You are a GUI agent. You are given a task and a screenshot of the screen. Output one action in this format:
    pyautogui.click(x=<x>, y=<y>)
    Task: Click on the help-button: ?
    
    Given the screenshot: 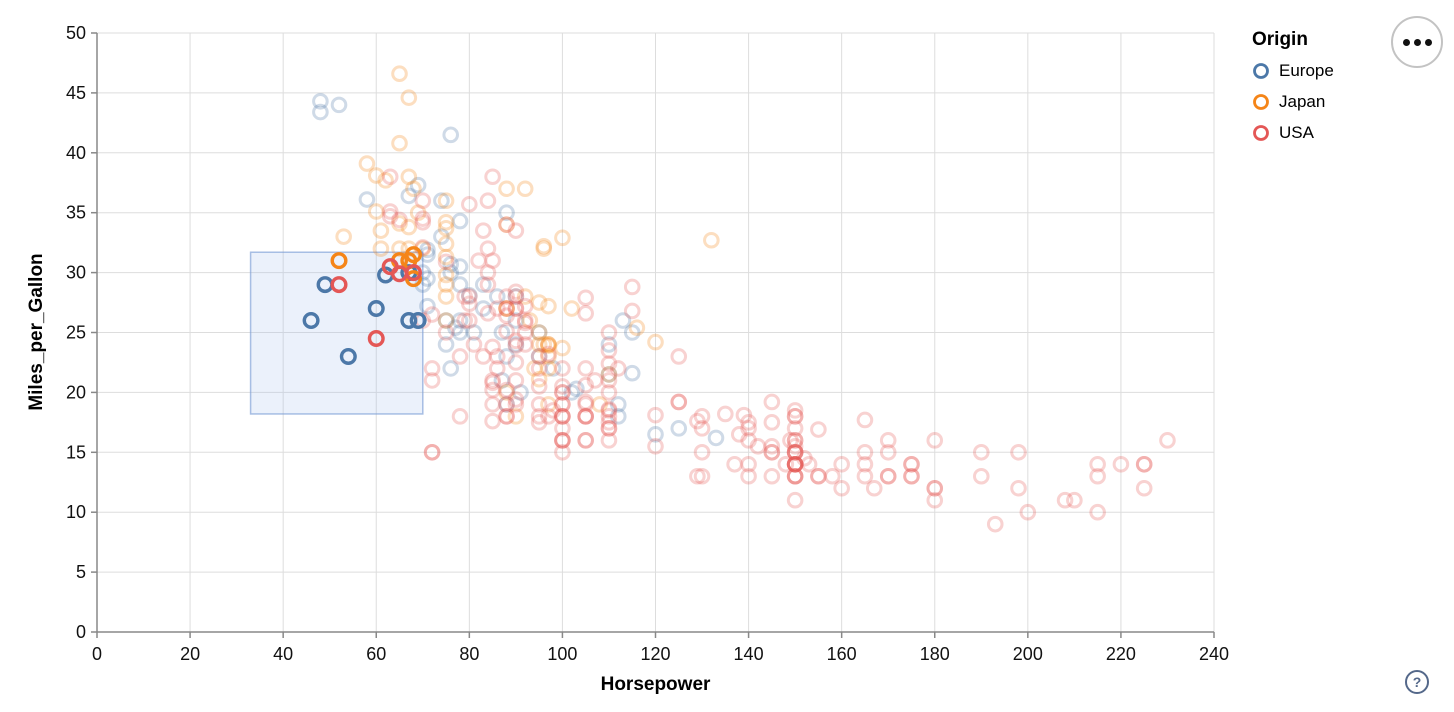 What is the action you would take?
    pyautogui.click(x=1417, y=682)
    